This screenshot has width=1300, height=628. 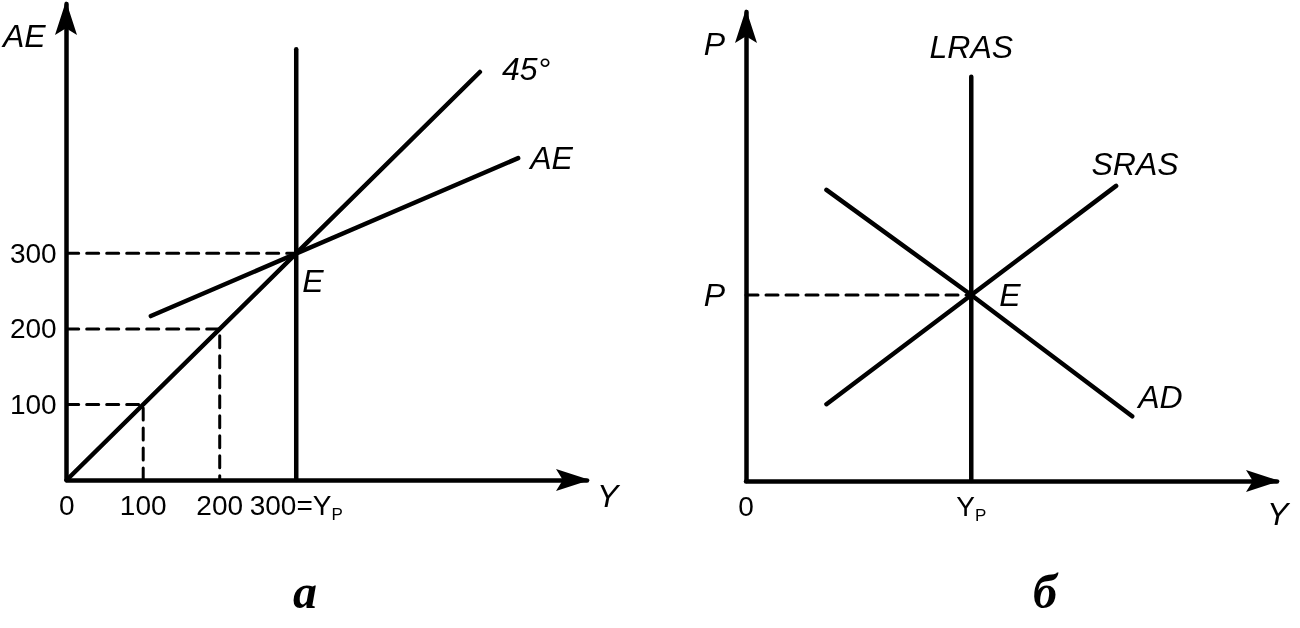 What do you see at coordinates (33, 329) in the screenshot?
I see `y-tick-label: 200` at bounding box center [33, 329].